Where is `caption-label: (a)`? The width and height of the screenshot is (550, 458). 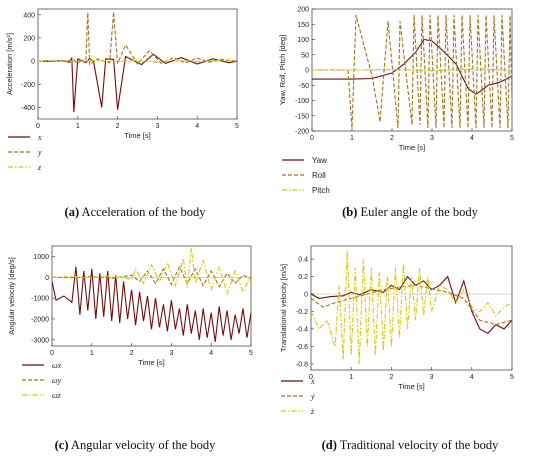
caption-label: (a) is located at coordinates (72, 212).